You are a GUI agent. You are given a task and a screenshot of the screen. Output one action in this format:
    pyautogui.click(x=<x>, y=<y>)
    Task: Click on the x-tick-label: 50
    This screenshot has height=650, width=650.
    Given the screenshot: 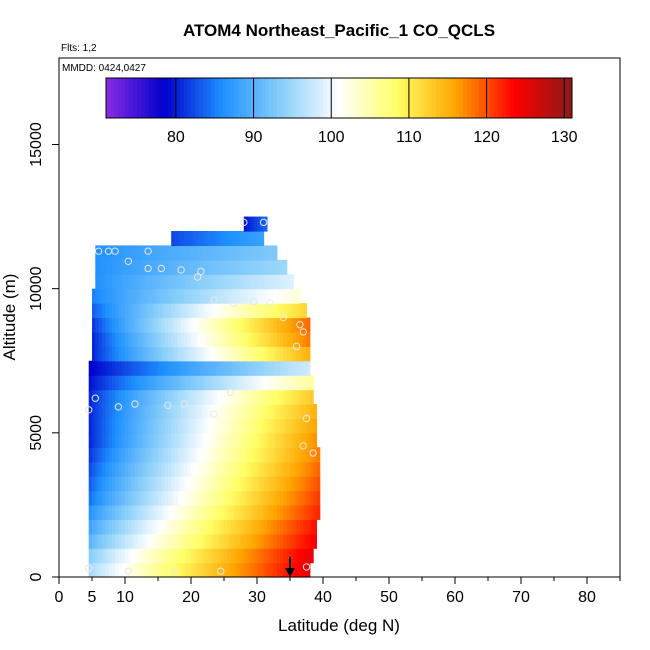 What is the action you would take?
    pyautogui.click(x=389, y=597)
    